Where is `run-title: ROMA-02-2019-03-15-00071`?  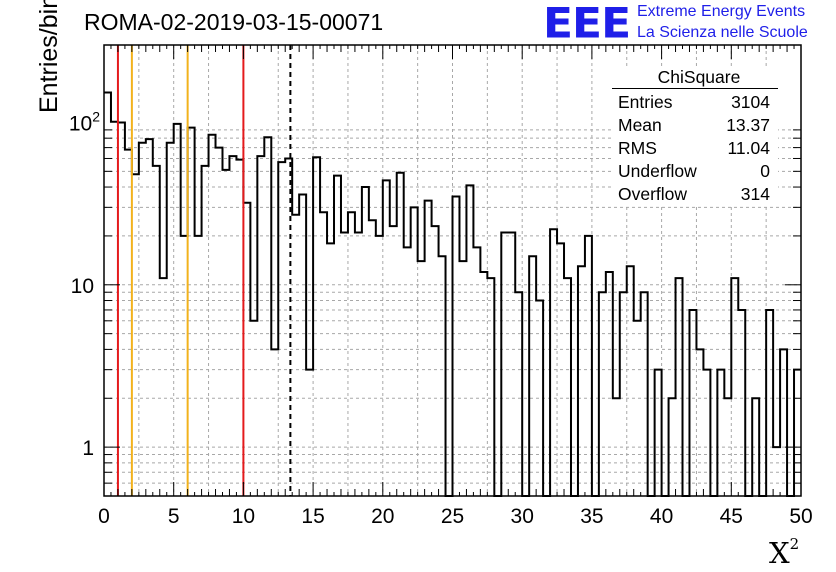
run-title: ROMA-02-2019-03-15-00071 is located at coordinates (234, 22).